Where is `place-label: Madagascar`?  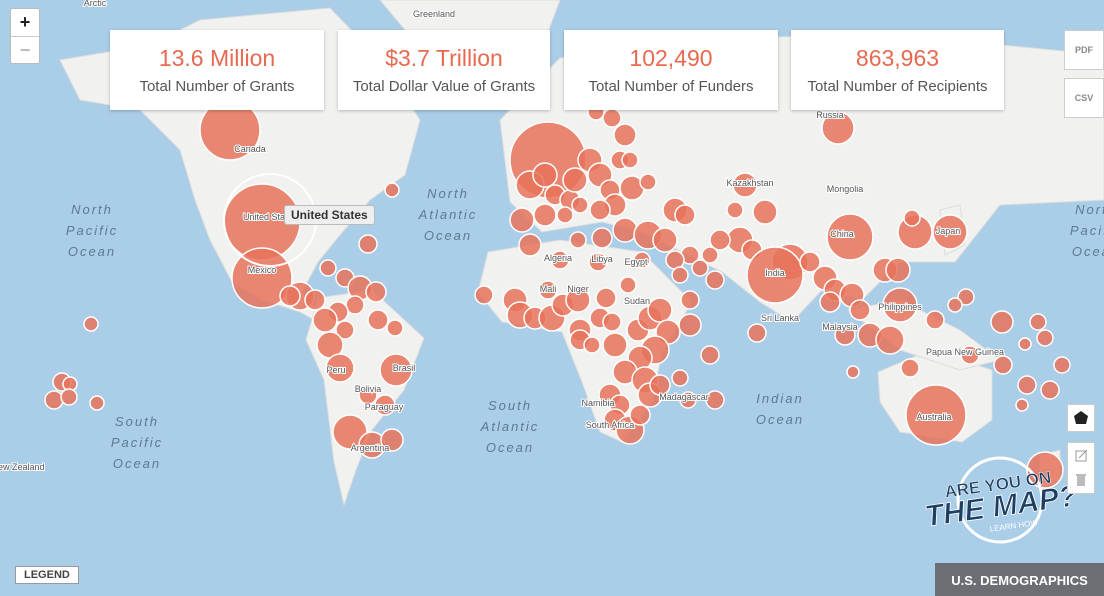 place-label: Madagascar is located at coordinates (684, 397).